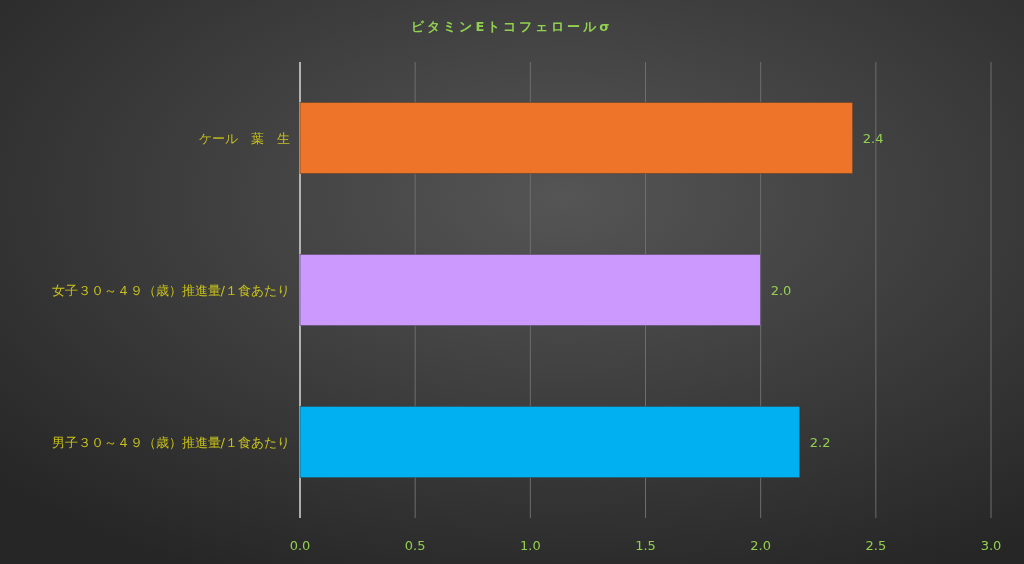  Describe the element at coordinates (645, 545) in the screenshot. I see `x-tick-label: 1.5` at that location.